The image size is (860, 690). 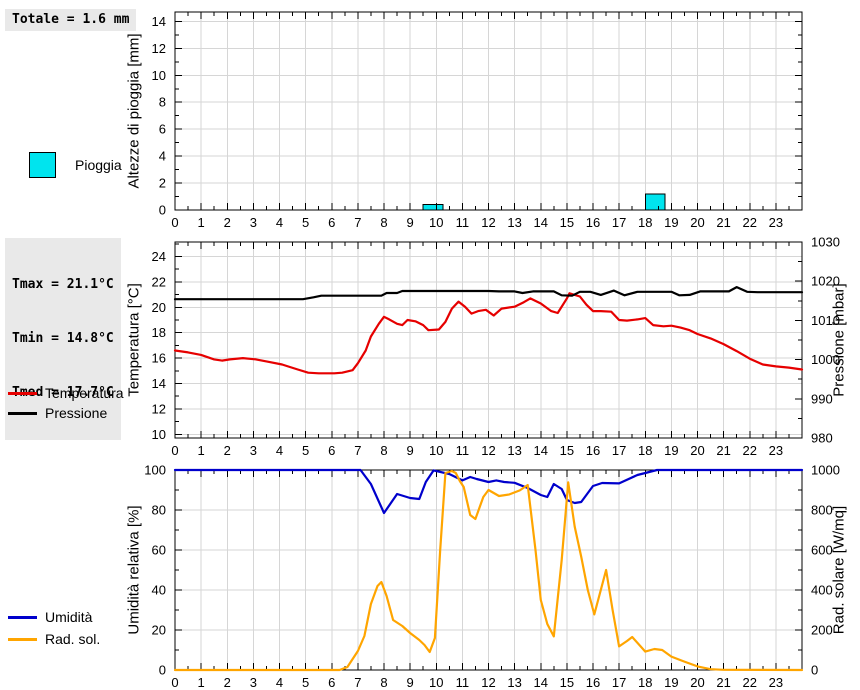 What do you see at coordinates (63, 284) in the screenshot?
I see `tmax-value: Tmax = 21.1°C` at bounding box center [63, 284].